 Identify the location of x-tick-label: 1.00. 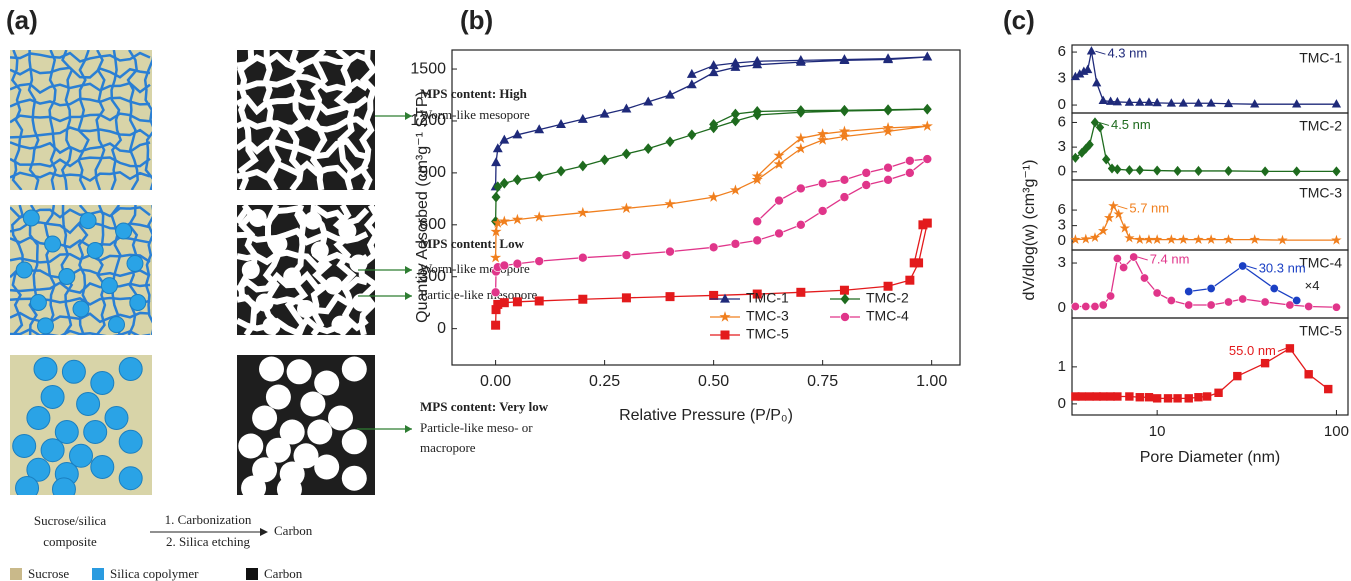
(931, 381).